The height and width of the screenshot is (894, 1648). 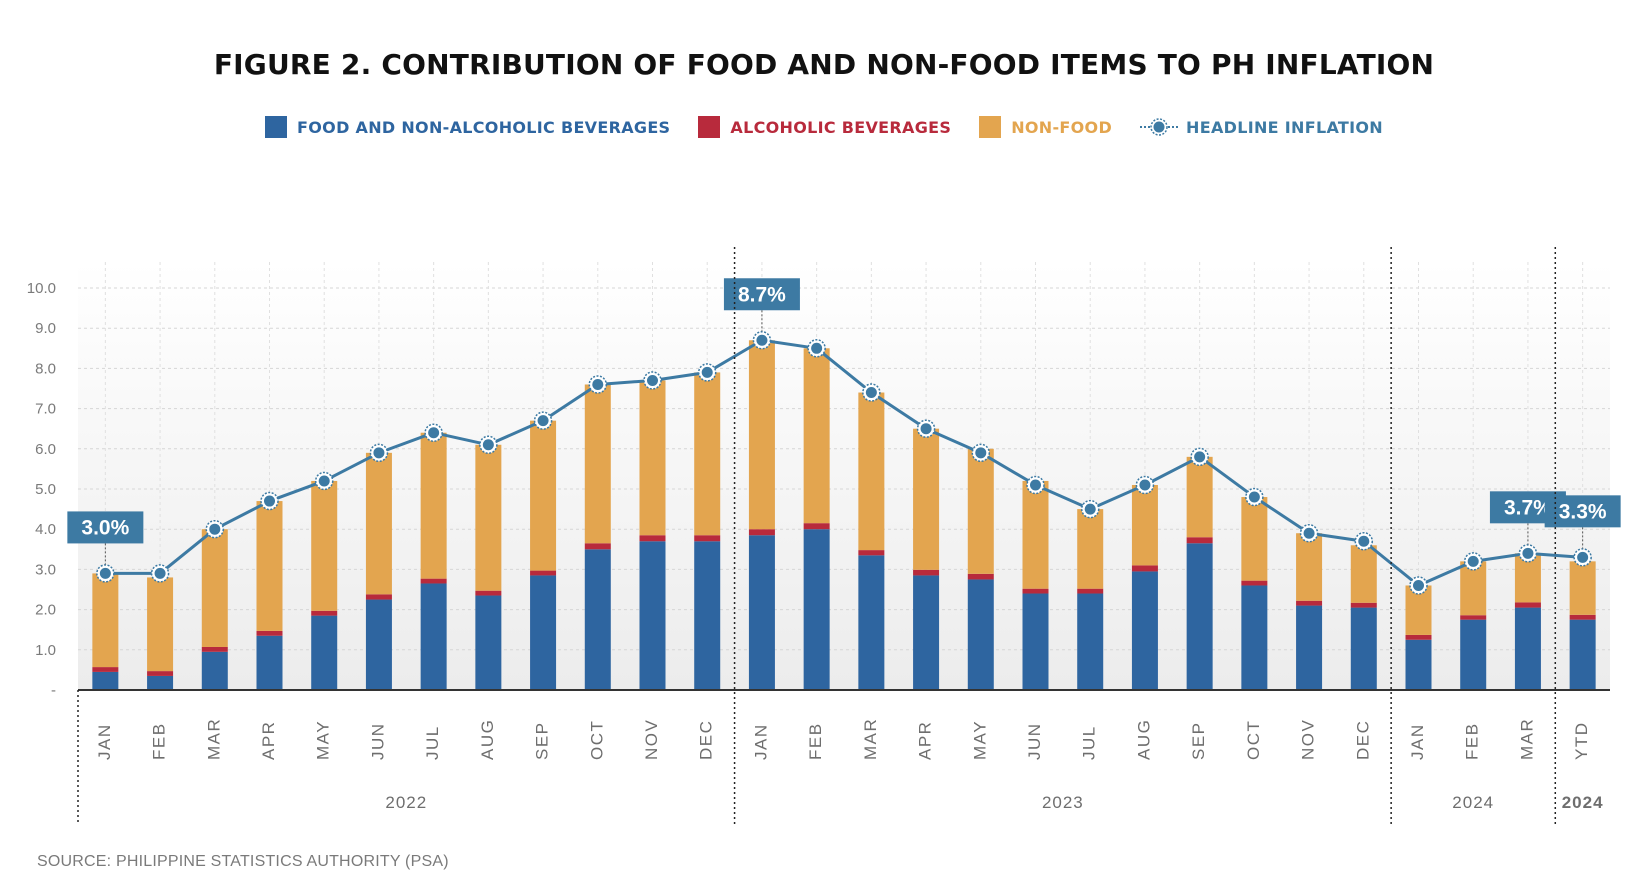 What do you see at coordinates (1582, 511) in the screenshot?
I see `callout-box` at bounding box center [1582, 511].